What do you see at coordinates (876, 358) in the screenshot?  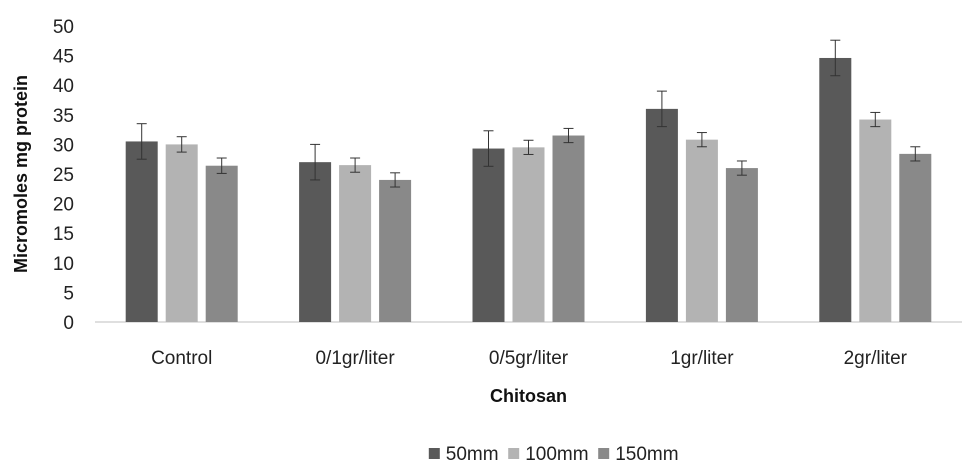 I see `x-tick-label: 2gr/liter` at bounding box center [876, 358].